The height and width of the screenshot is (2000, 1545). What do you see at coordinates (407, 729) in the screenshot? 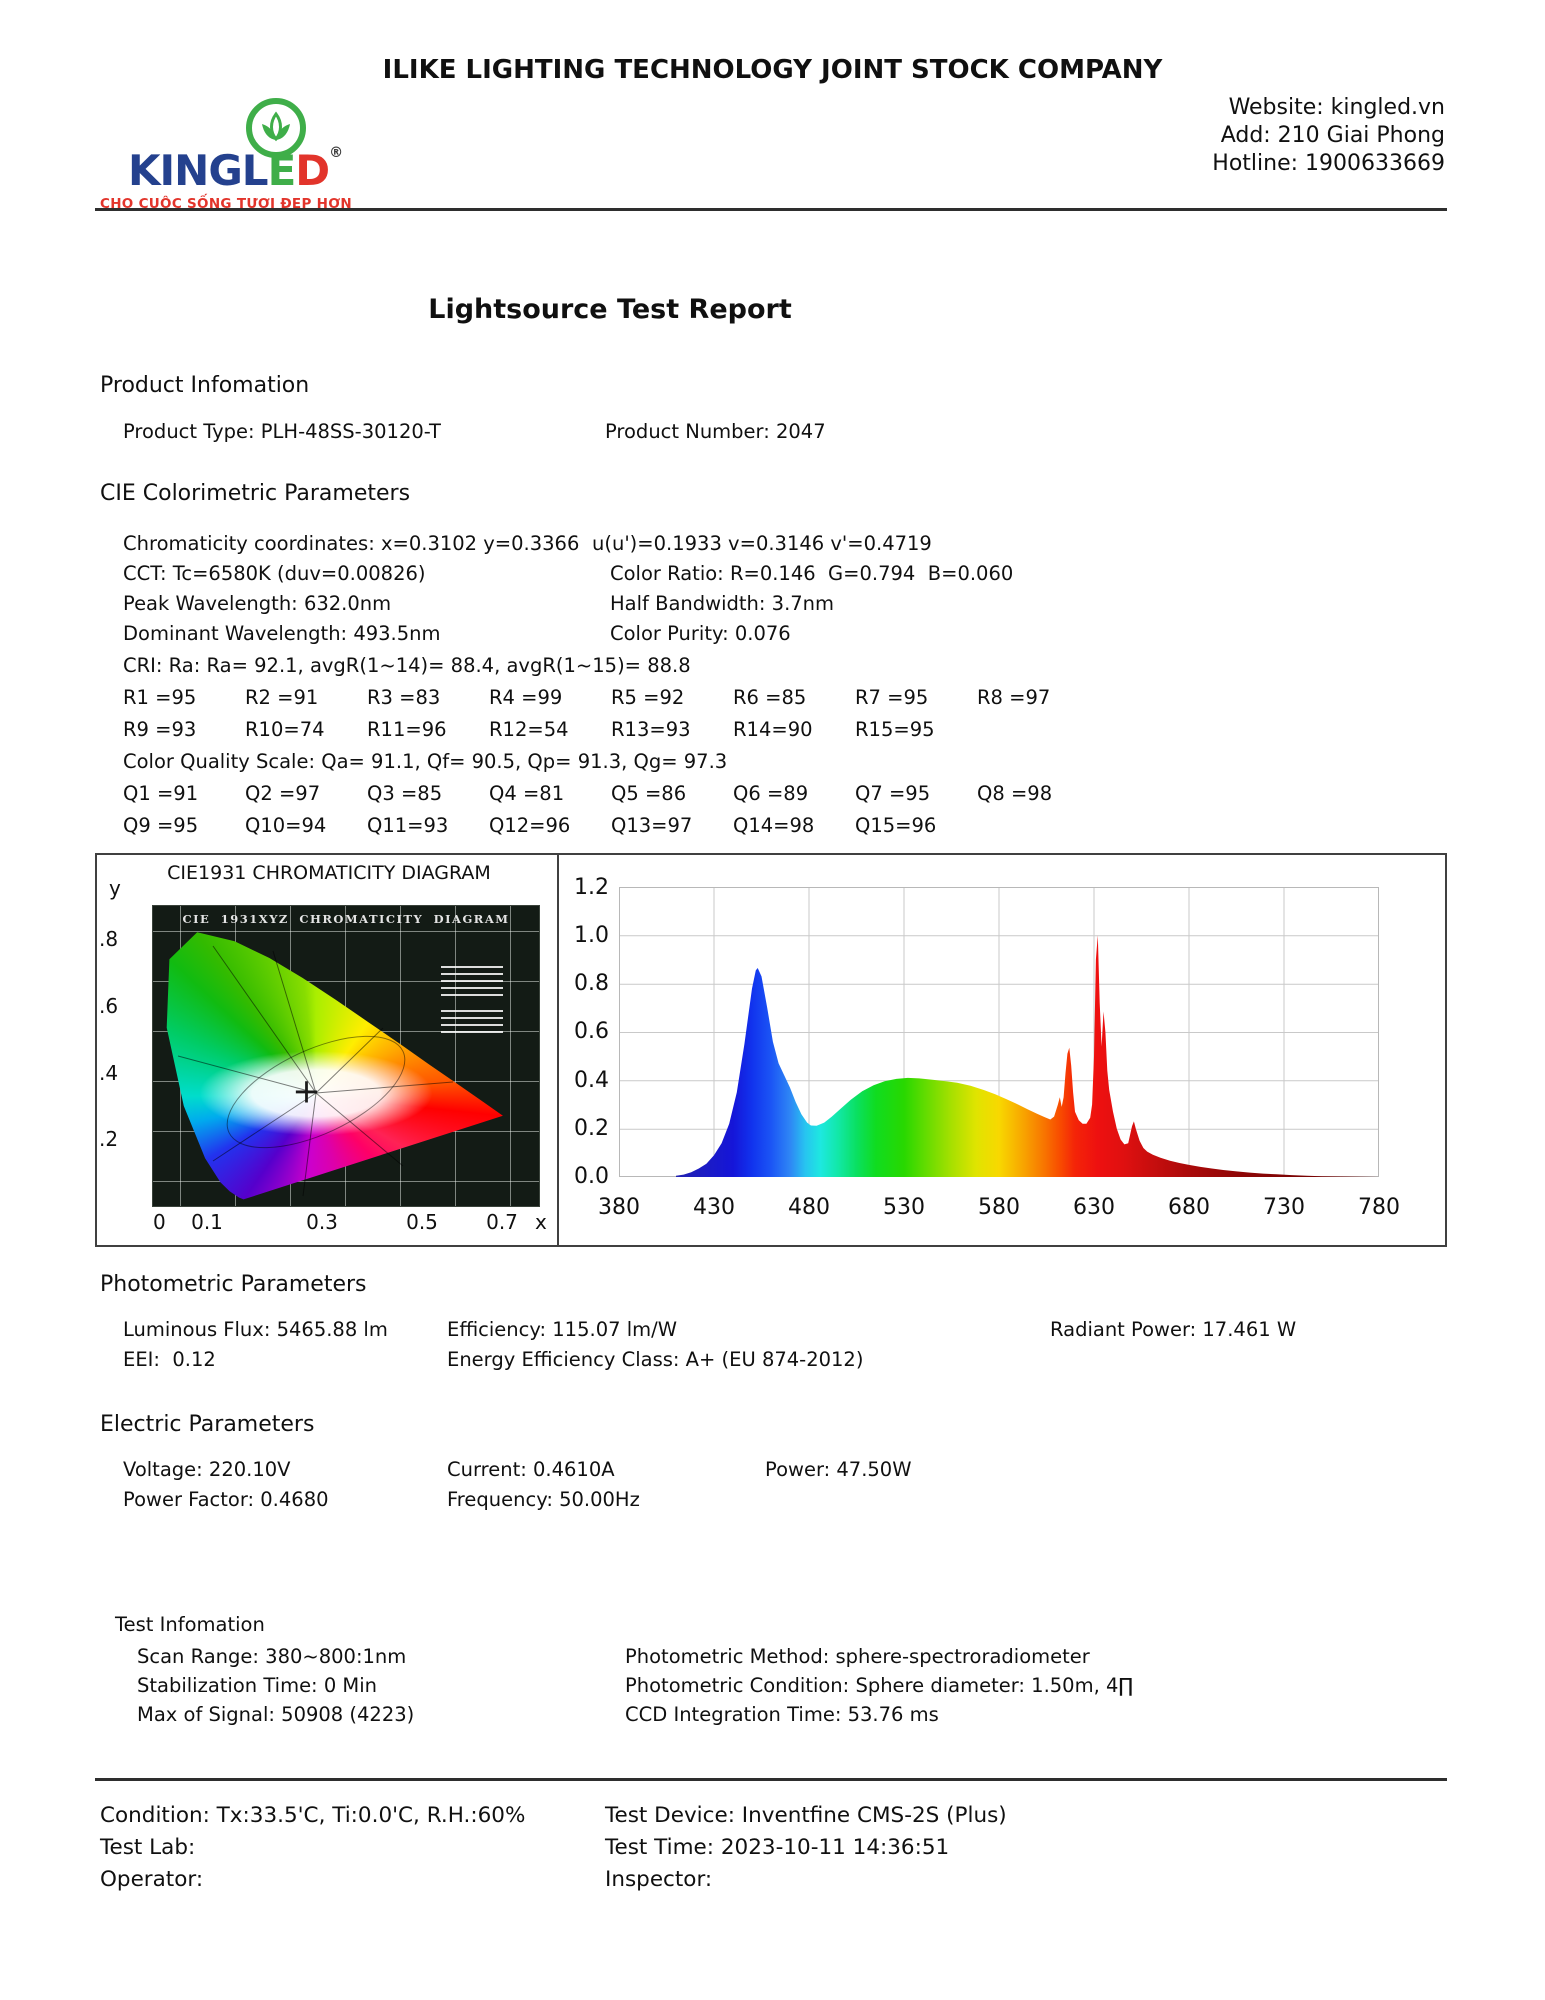
I see `cri-value: R11=96` at bounding box center [407, 729].